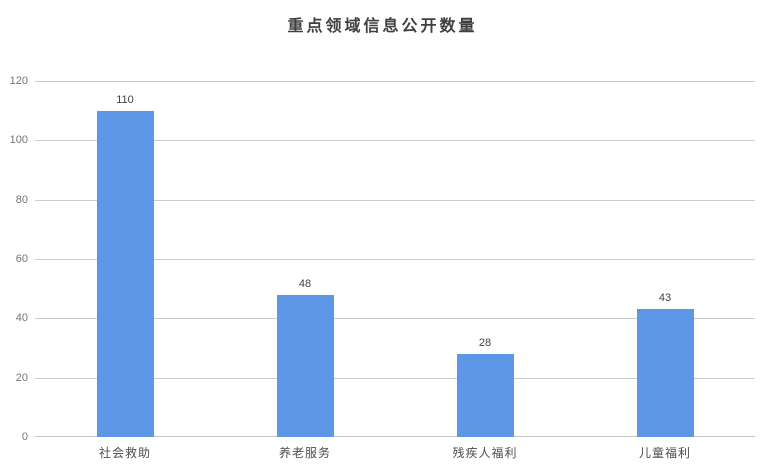 Image resolution: width=765 pixels, height=471 pixels. What do you see at coordinates (18, 81) in the screenshot?
I see `y-tick-label: 120` at bounding box center [18, 81].